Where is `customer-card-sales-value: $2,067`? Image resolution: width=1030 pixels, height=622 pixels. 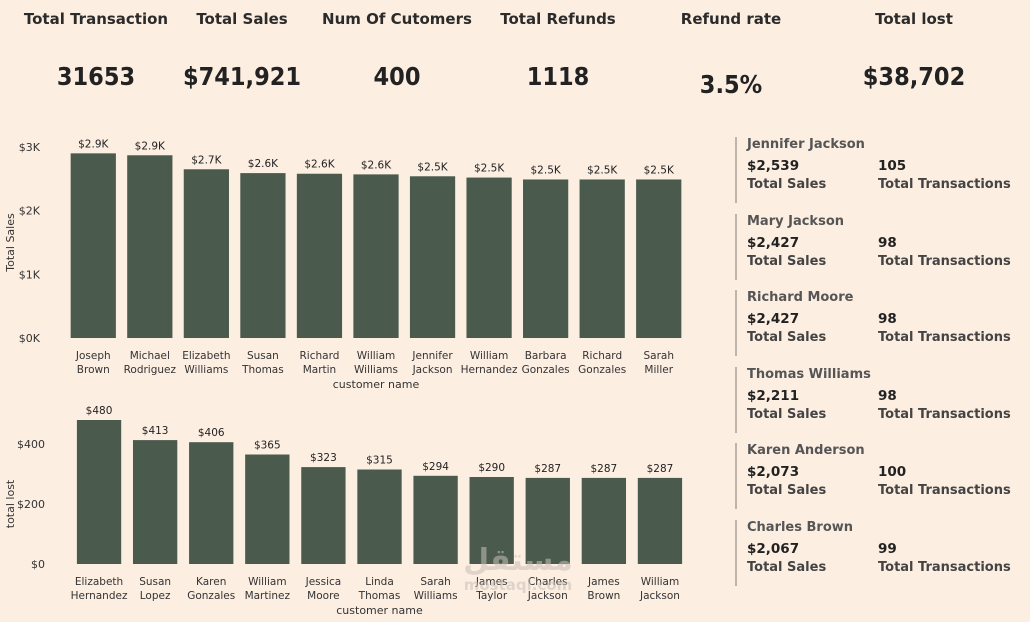
customer-card-sales-value: $2,067 is located at coordinates (773, 549).